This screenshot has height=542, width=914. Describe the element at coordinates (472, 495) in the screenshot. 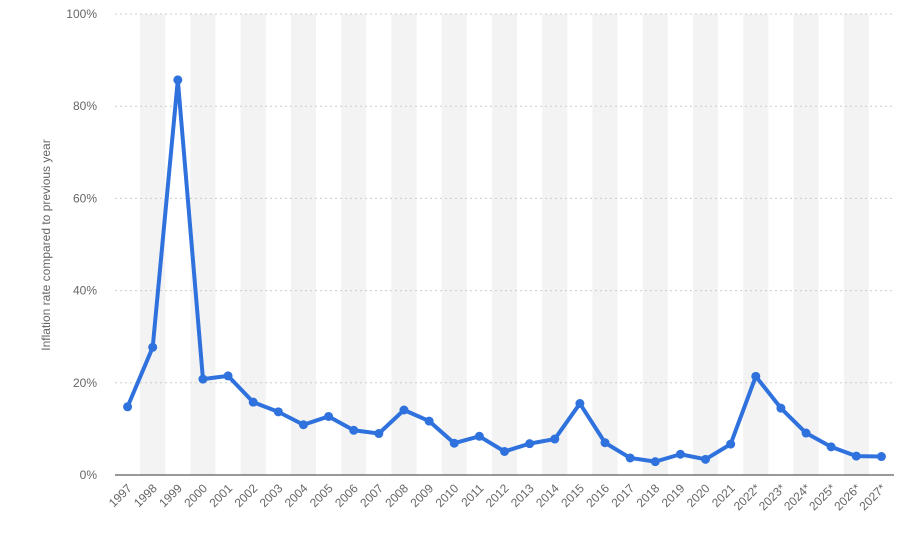

I see `x-tick-label: 2011` at that location.